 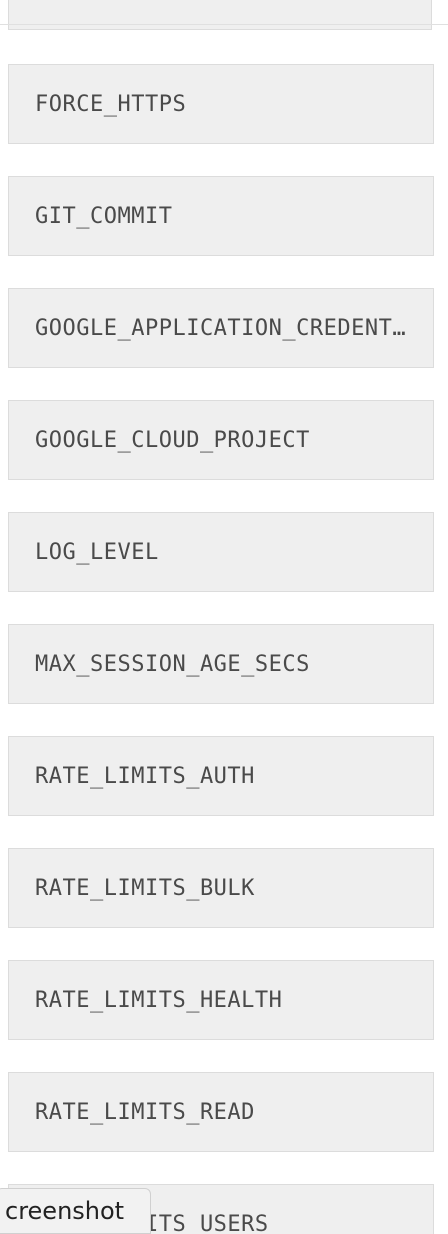 I want to click on env-var-item-google-application-credentials: GOOGLE_APPLICATION_CREDENTIALS, so click(x=221, y=328).